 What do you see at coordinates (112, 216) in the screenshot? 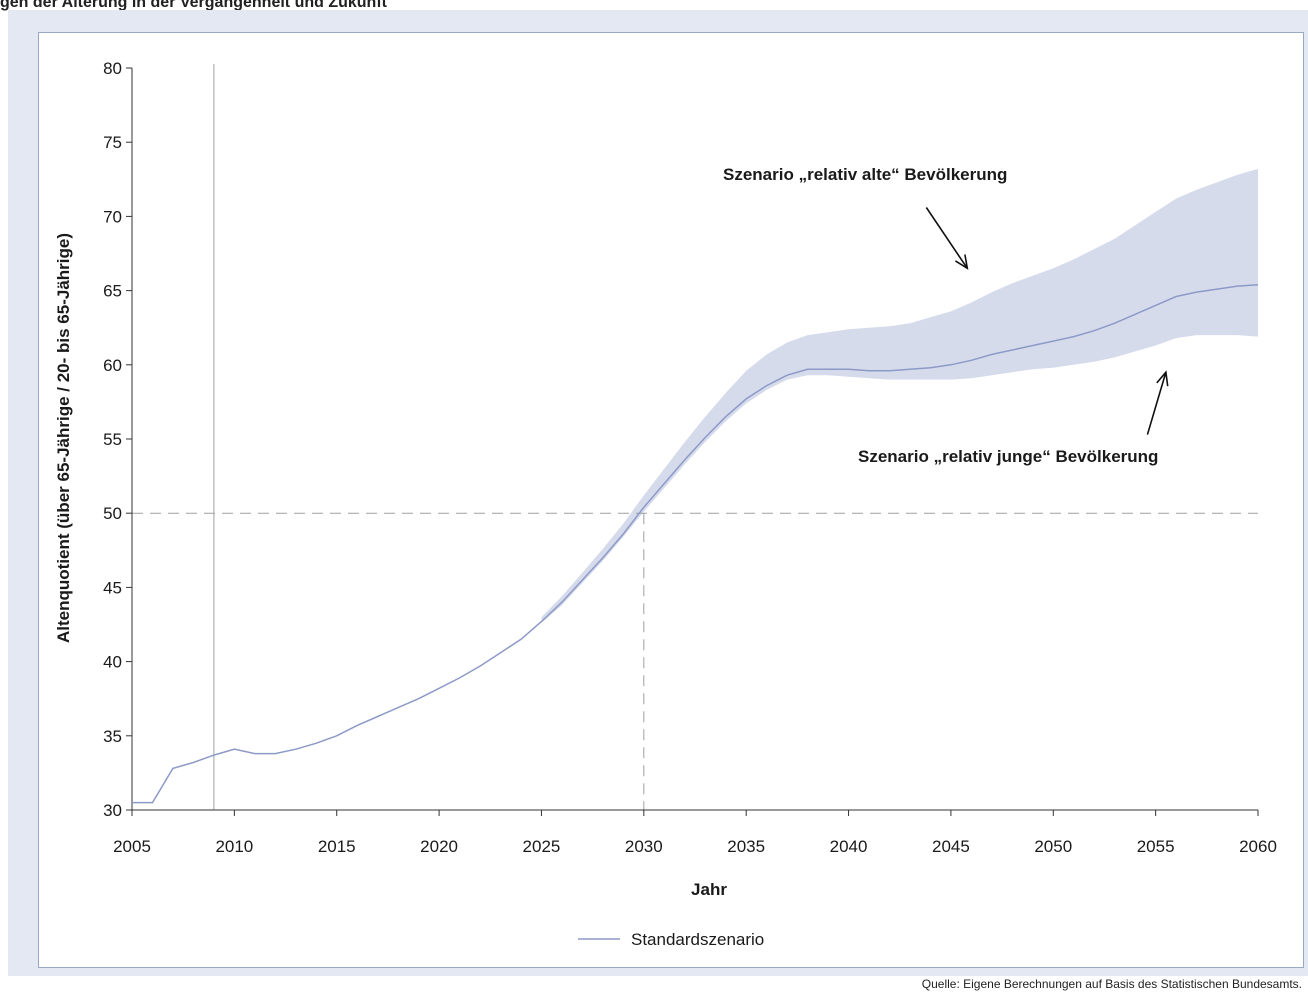
I see `y-tick-label: 70` at bounding box center [112, 216].